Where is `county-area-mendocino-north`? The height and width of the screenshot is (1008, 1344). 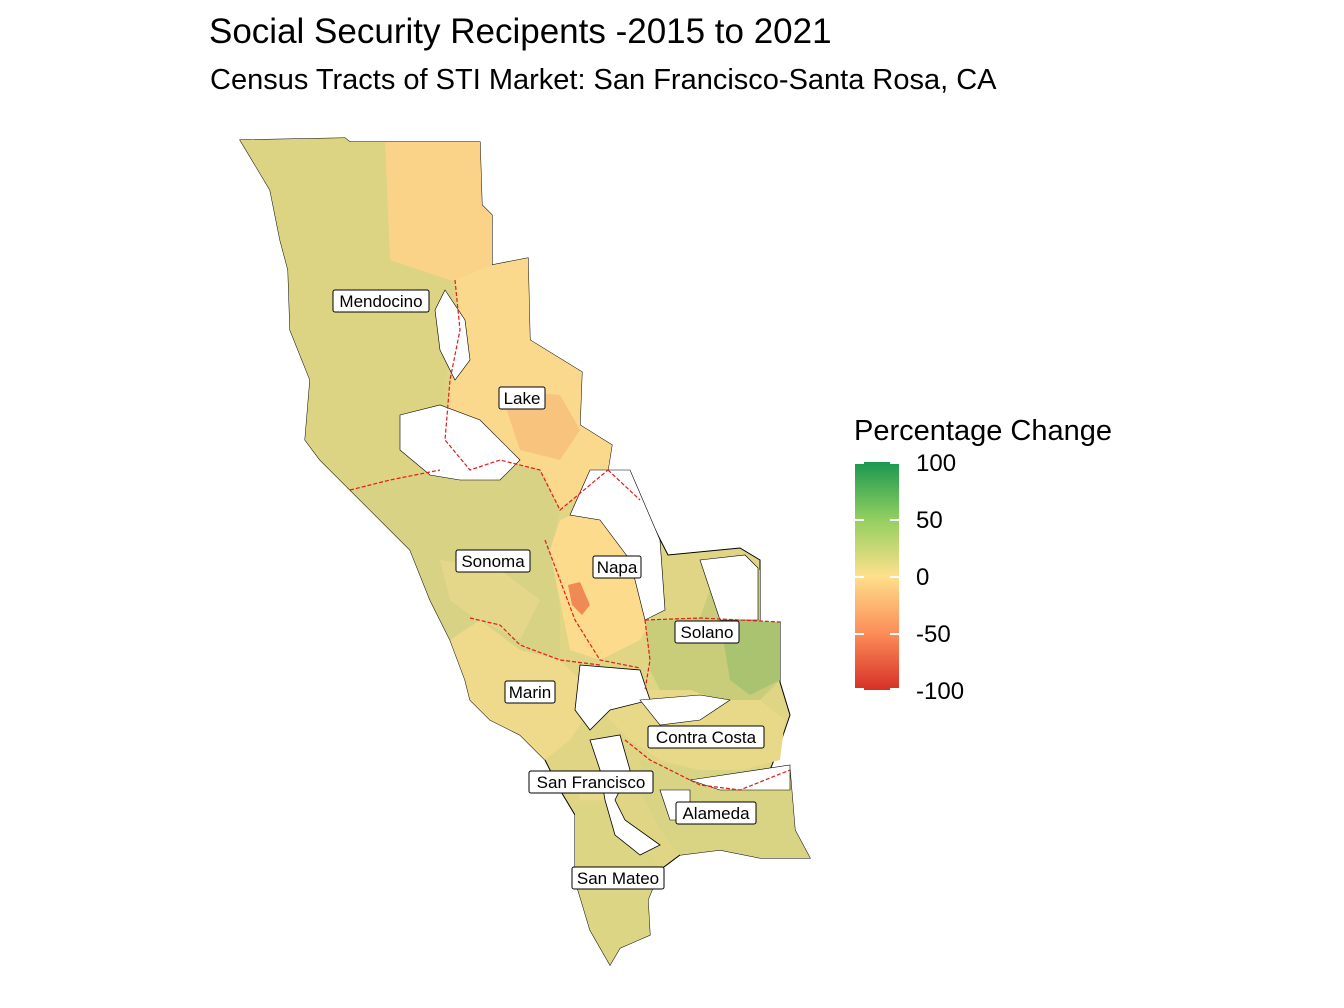 county-area-mendocino-north is located at coordinates (438, 211).